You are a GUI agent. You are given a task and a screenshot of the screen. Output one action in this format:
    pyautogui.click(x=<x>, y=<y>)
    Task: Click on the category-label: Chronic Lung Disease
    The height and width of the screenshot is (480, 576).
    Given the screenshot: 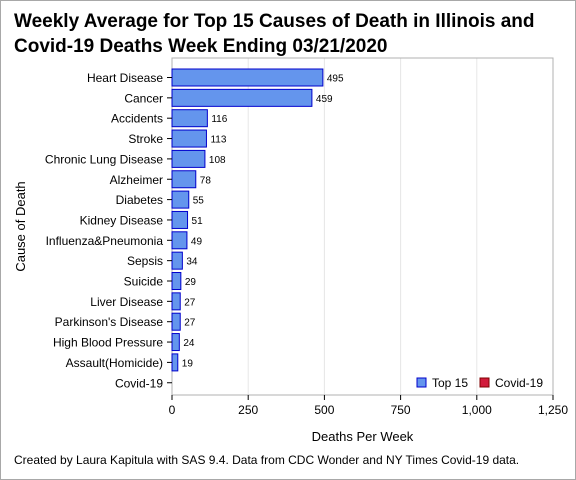 What is the action you would take?
    pyautogui.click(x=104, y=159)
    